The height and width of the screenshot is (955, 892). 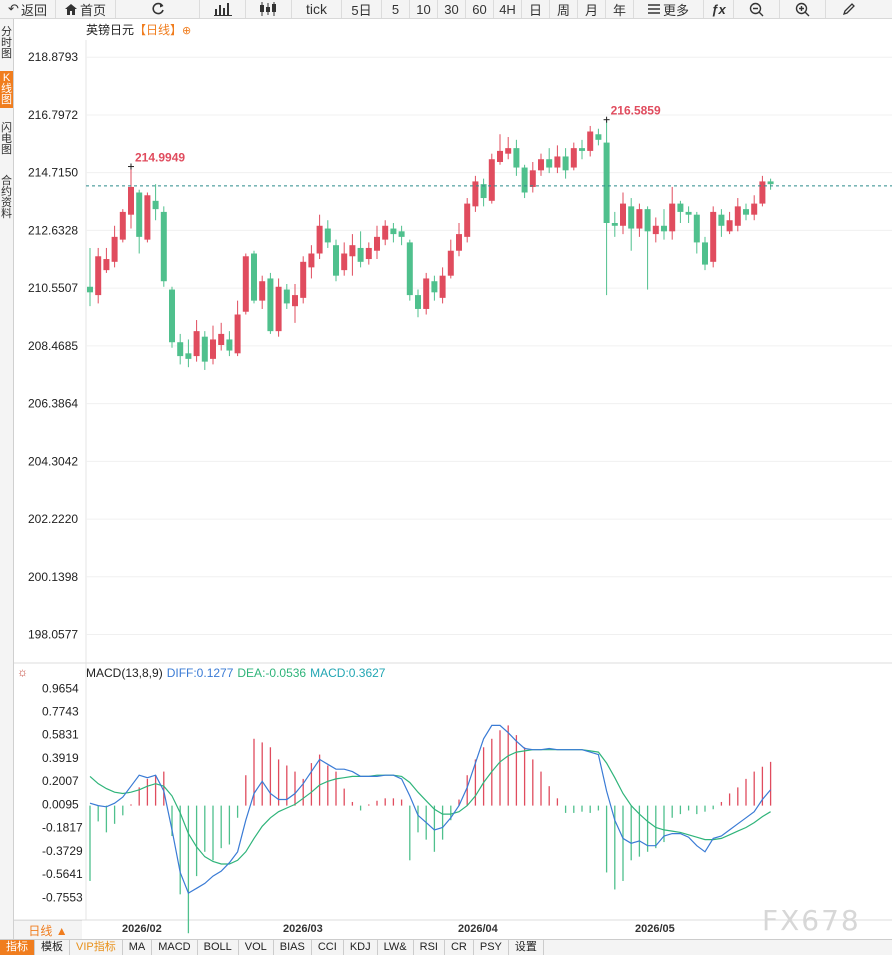 What do you see at coordinates (480, 9) in the screenshot?
I see `period-60min: 60` at bounding box center [480, 9].